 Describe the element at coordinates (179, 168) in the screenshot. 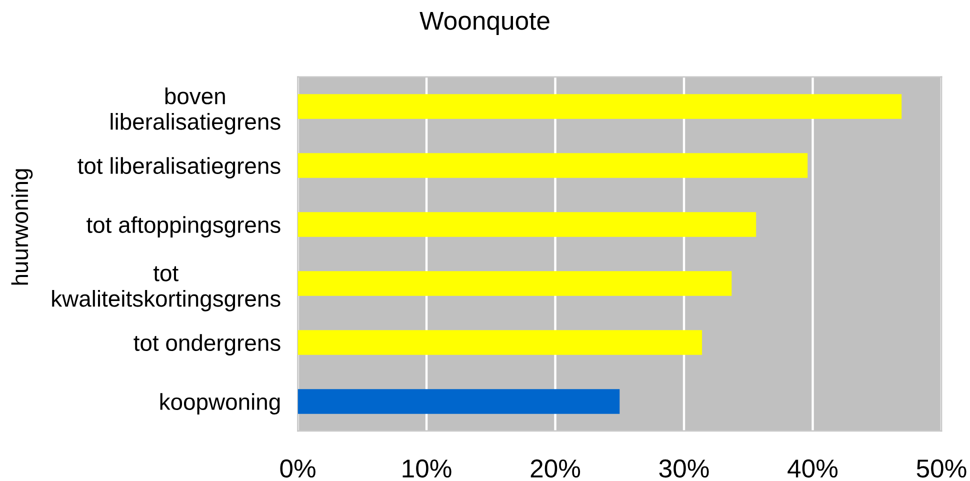

I see `y-tick-label: tot liberalisatiegrens` at that location.